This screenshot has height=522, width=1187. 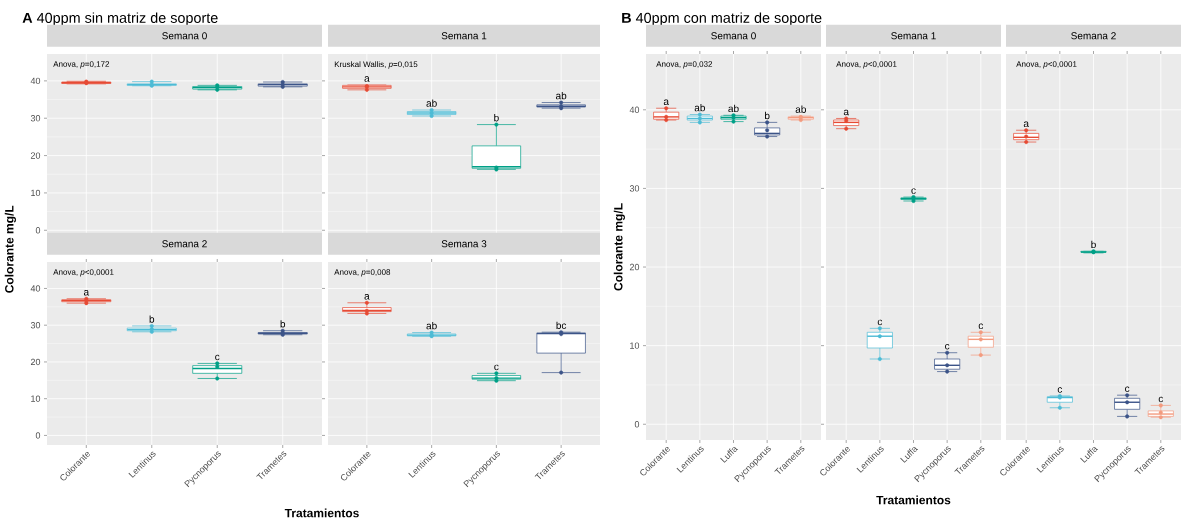 I want to click on annotation: Anova, p=0,032, so click(x=684, y=65).